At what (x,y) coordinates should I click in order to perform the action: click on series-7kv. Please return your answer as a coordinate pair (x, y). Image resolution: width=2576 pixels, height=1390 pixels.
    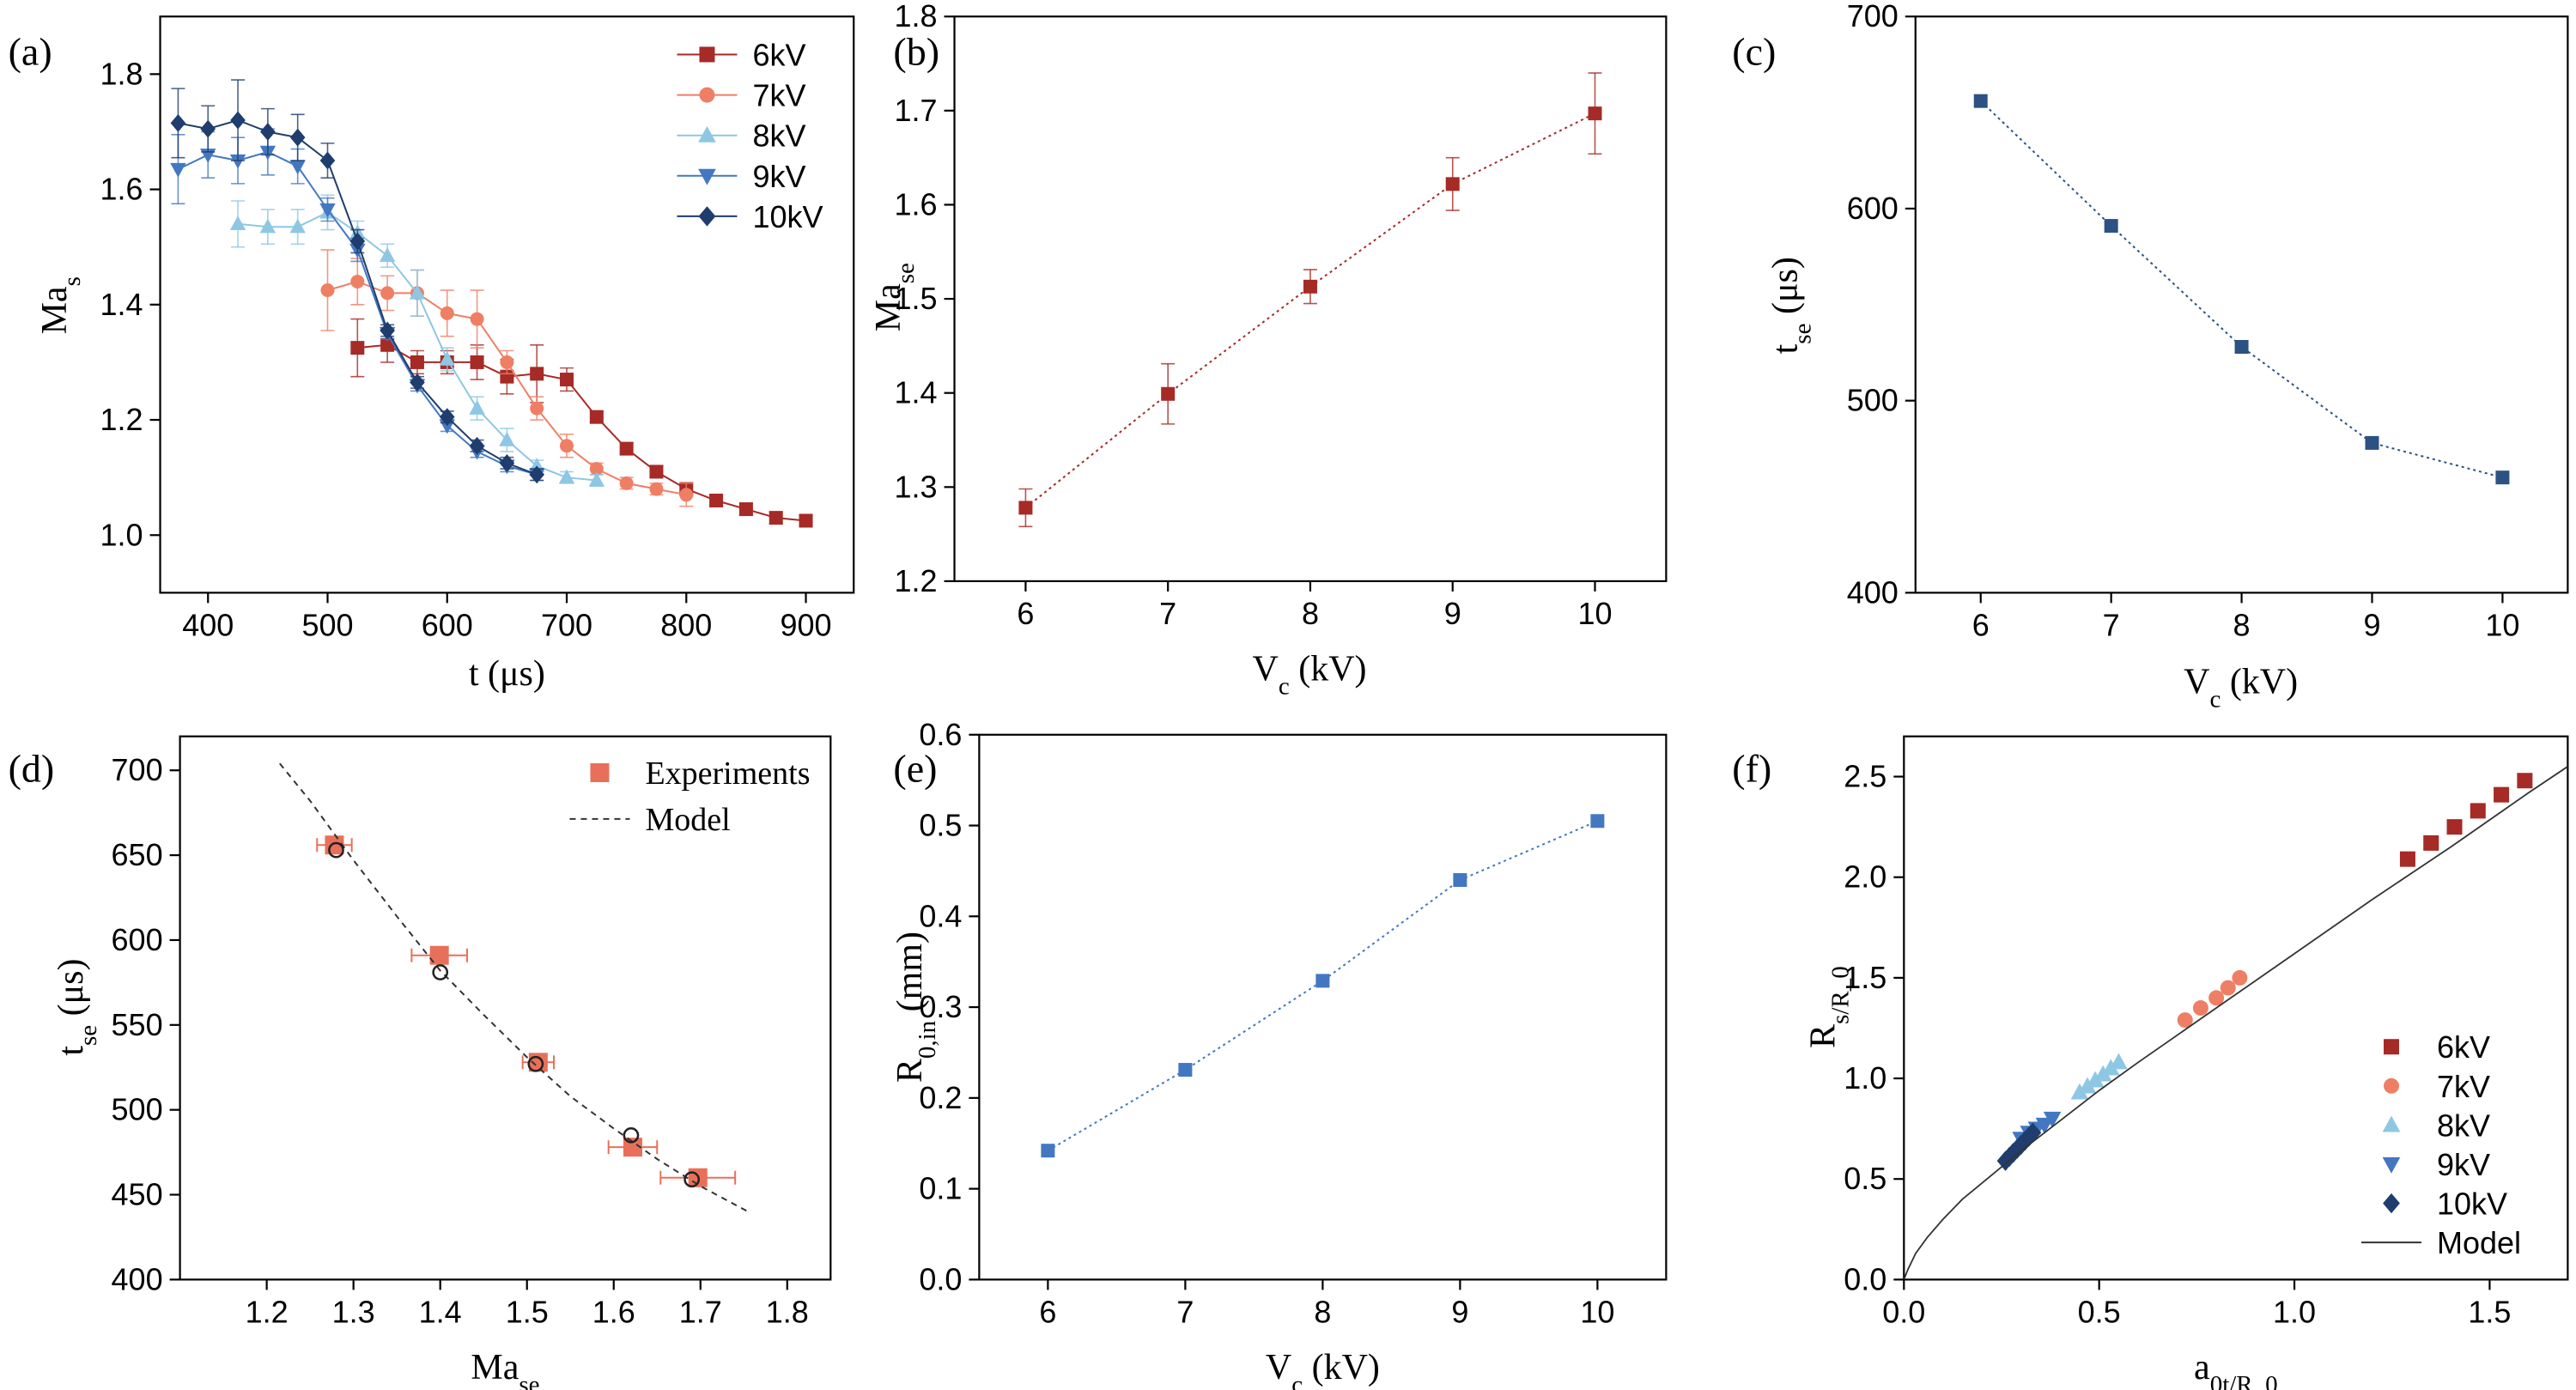
    Looking at the image, I should click on (507, 378).